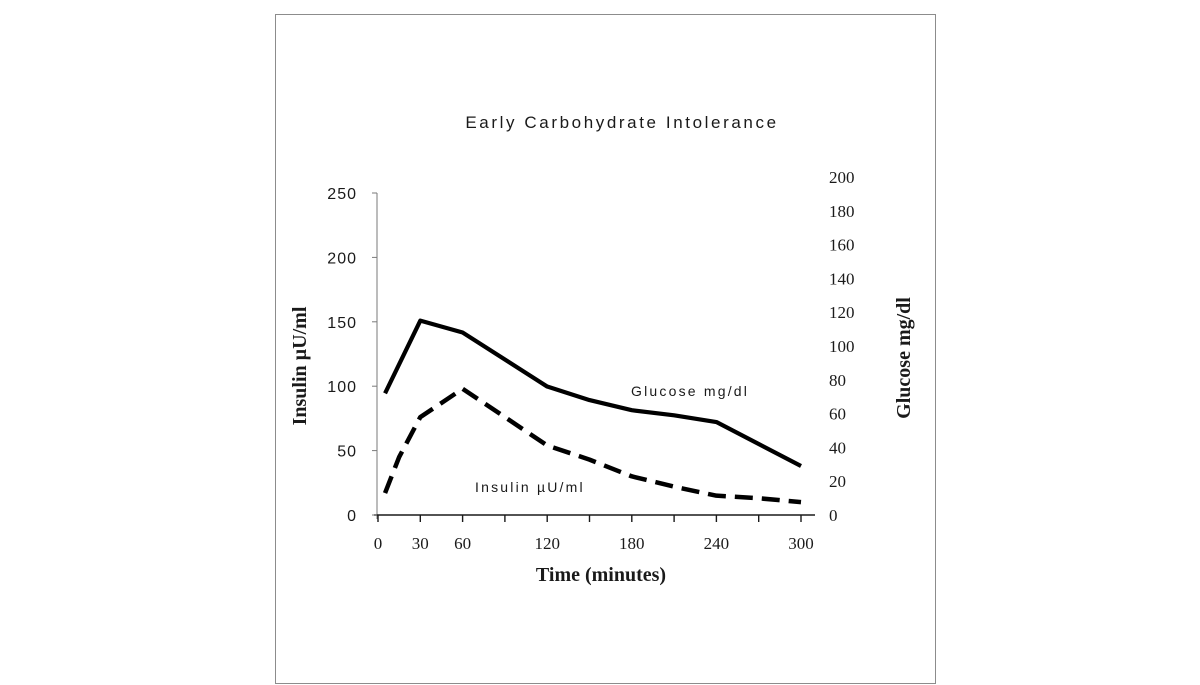  What do you see at coordinates (547, 543) in the screenshot?
I see `x-tick-label: 120` at bounding box center [547, 543].